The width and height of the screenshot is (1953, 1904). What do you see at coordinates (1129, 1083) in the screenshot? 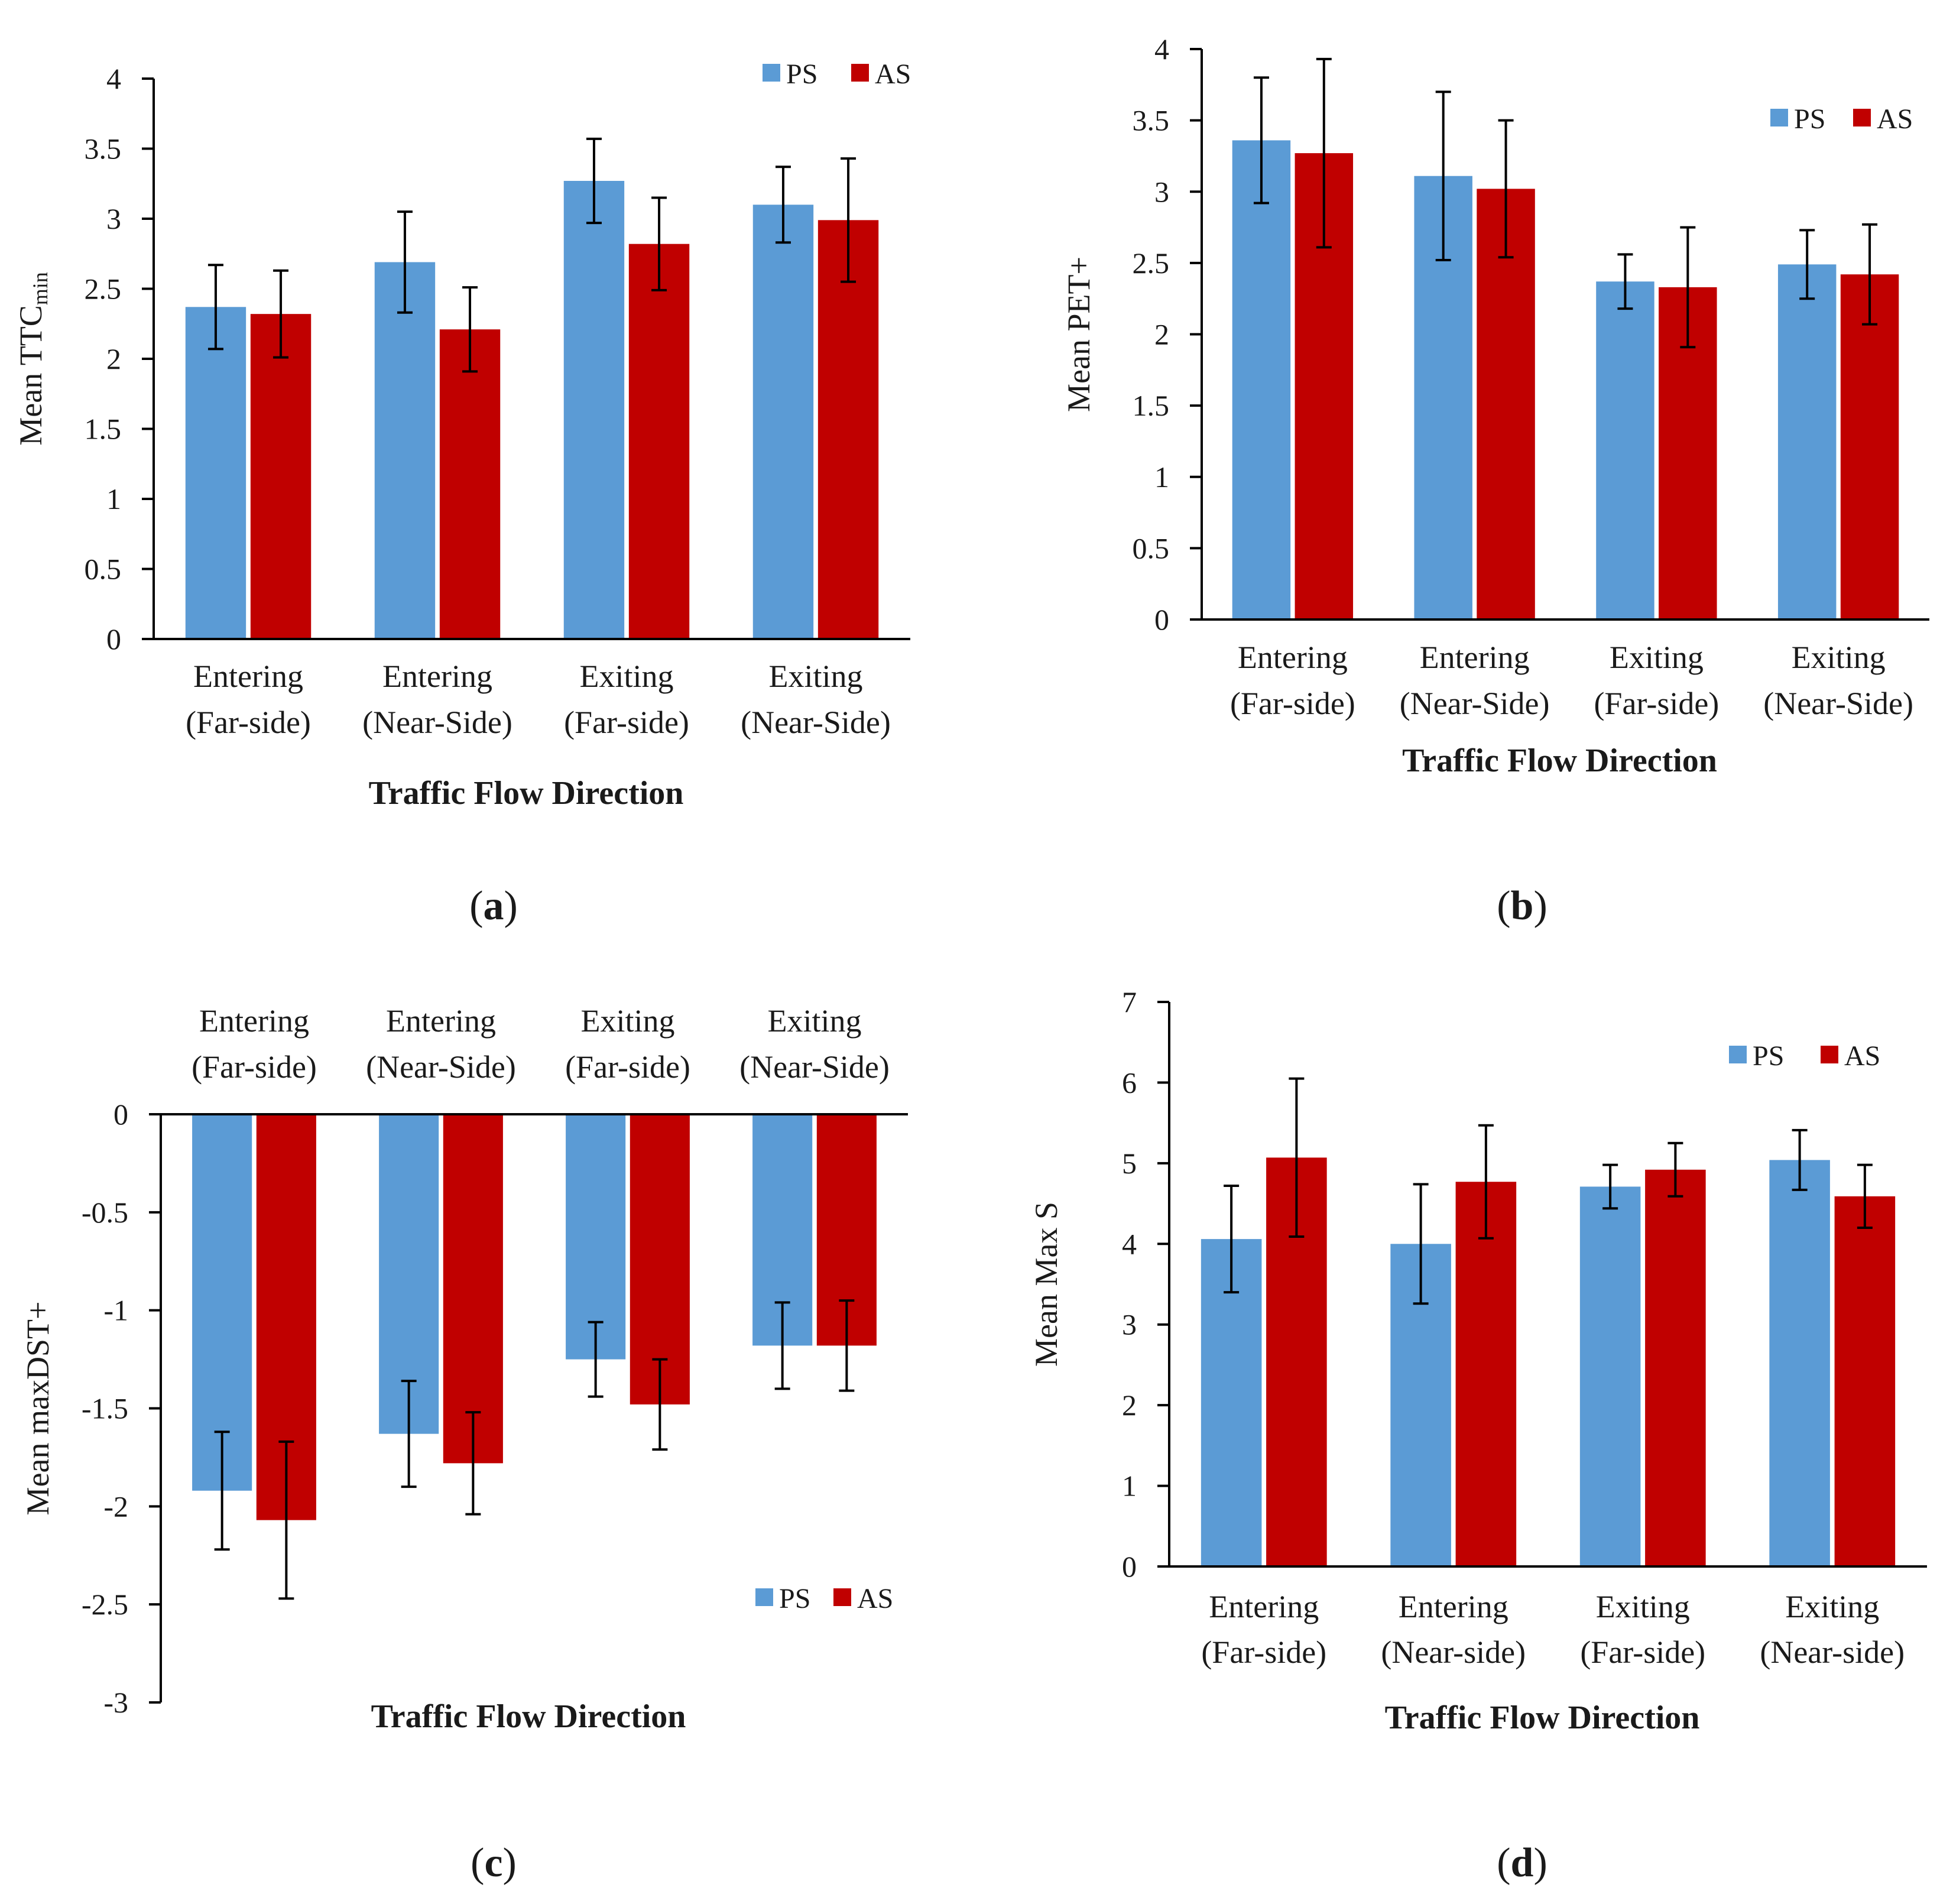
I see `y-tick-label: 6` at bounding box center [1129, 1083].